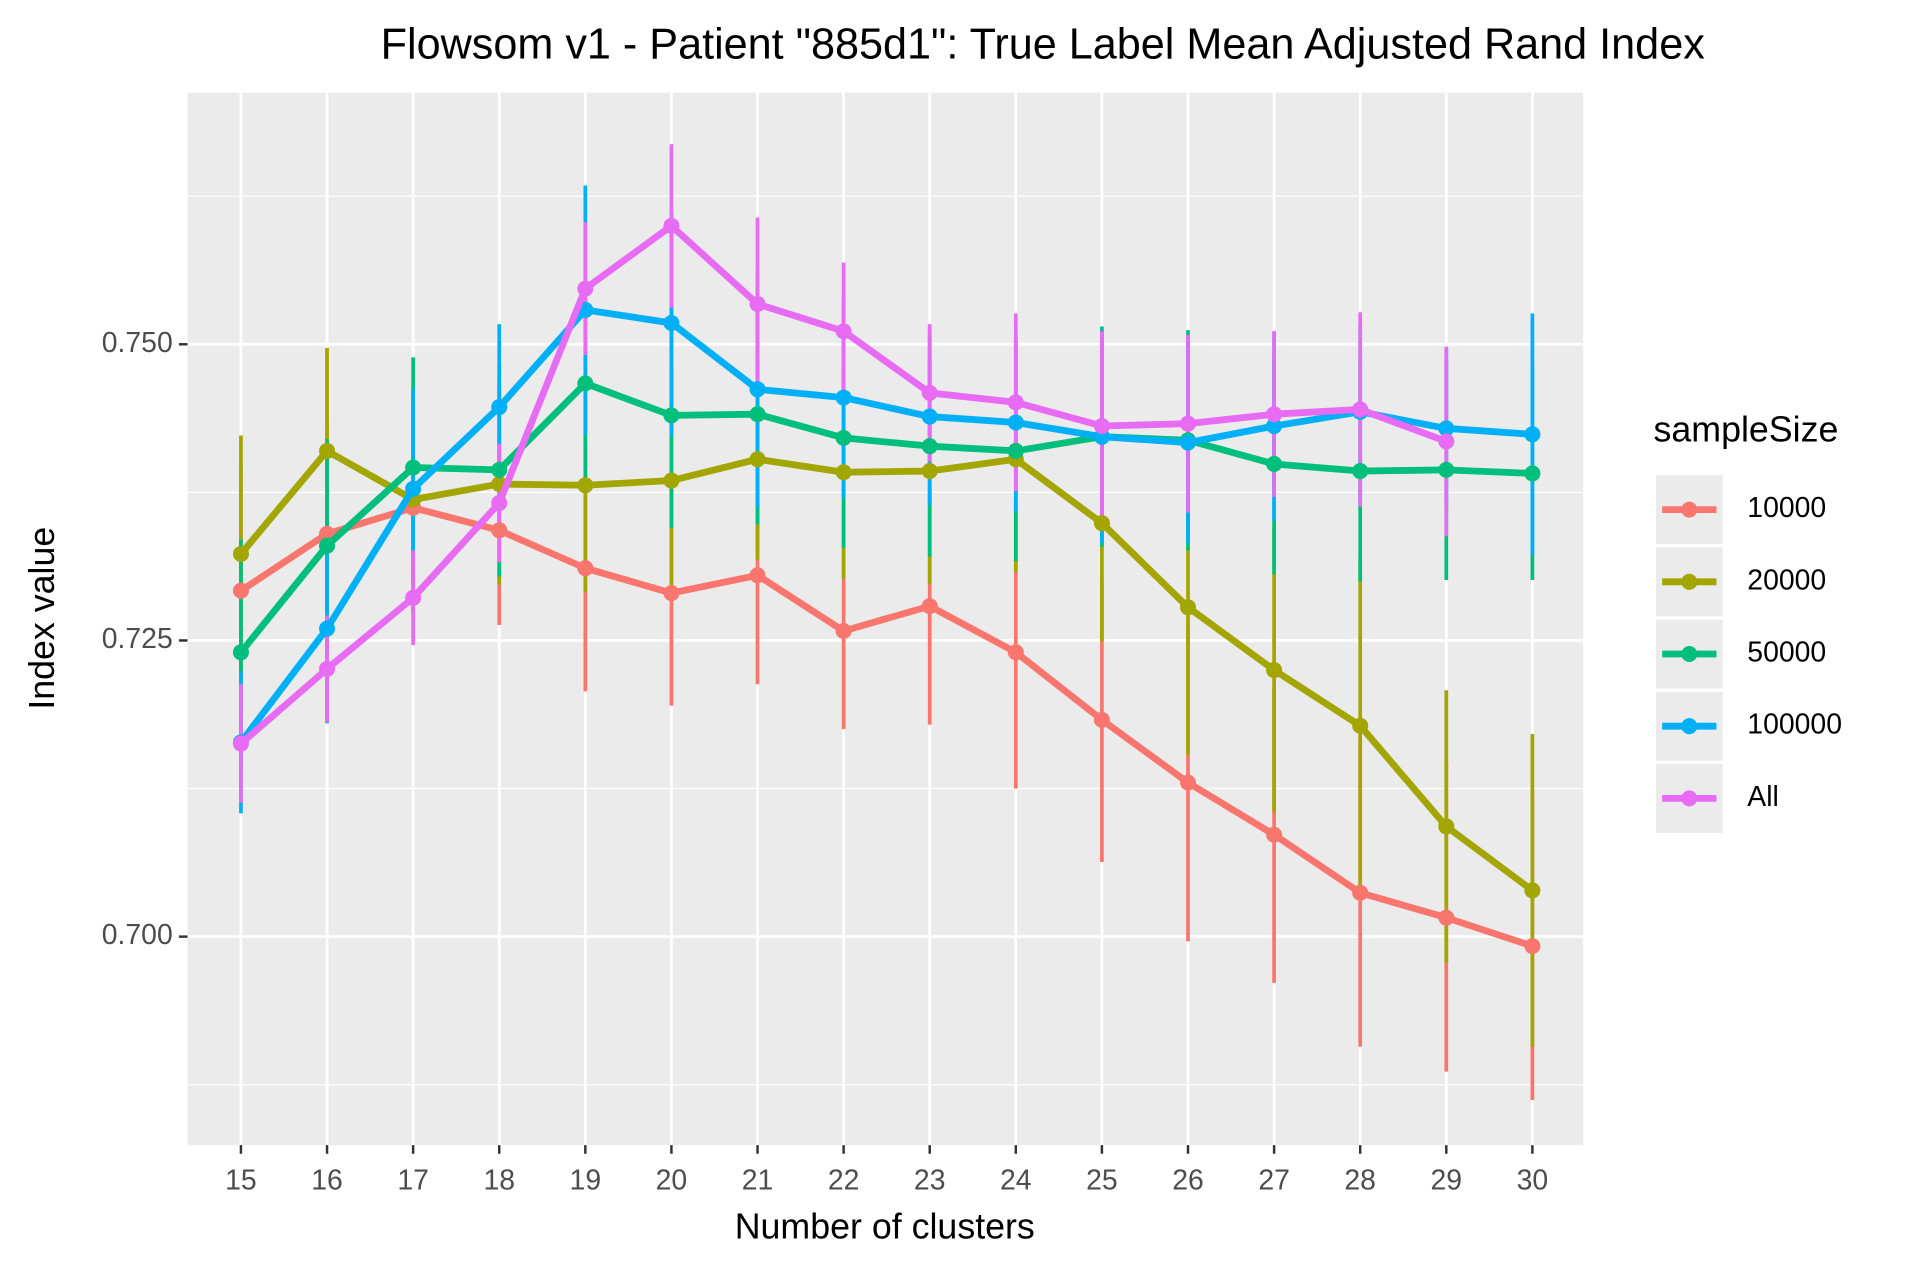 This screenshot has height=1271, width=1925. I want to click on legend-label: 10000, so click(1786, 508).